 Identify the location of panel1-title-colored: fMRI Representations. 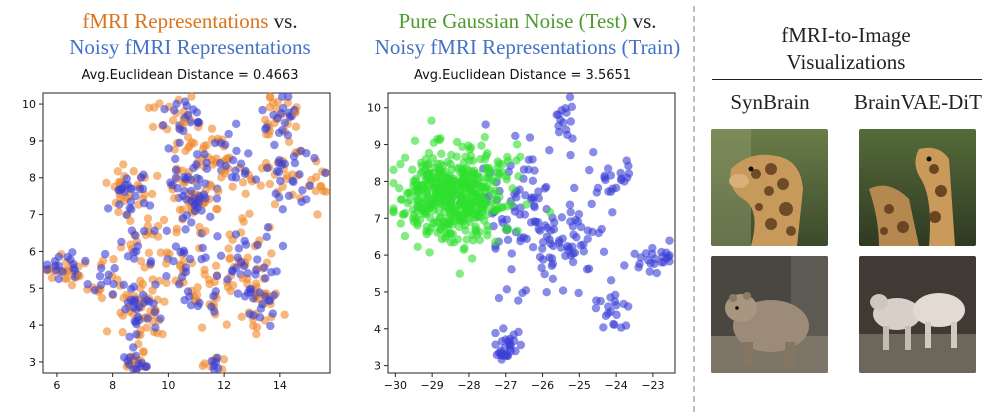
(175, 21).